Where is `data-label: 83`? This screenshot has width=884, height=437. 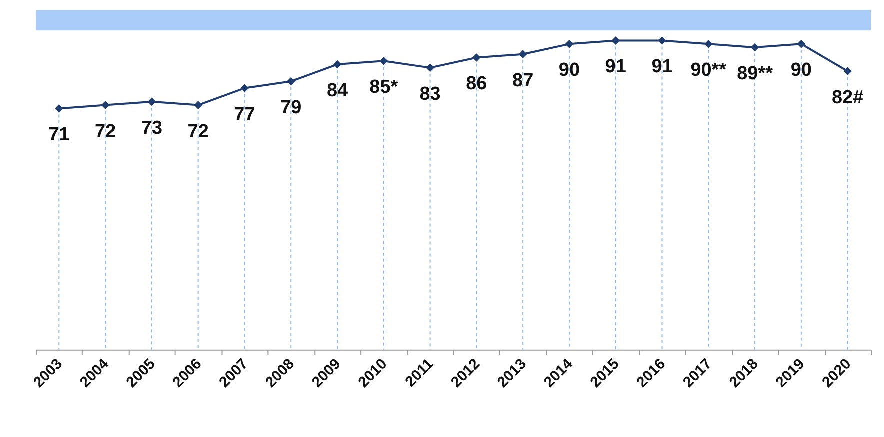 data-label: 83 is located at coordinates (430, 94).